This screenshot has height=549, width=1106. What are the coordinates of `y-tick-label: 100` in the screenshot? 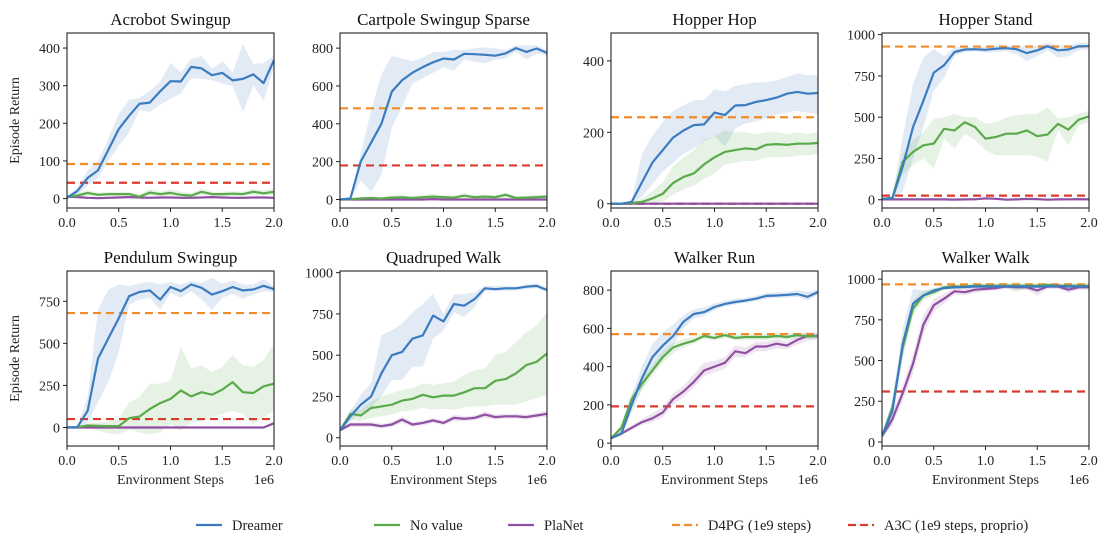 It's located at (49, 162).